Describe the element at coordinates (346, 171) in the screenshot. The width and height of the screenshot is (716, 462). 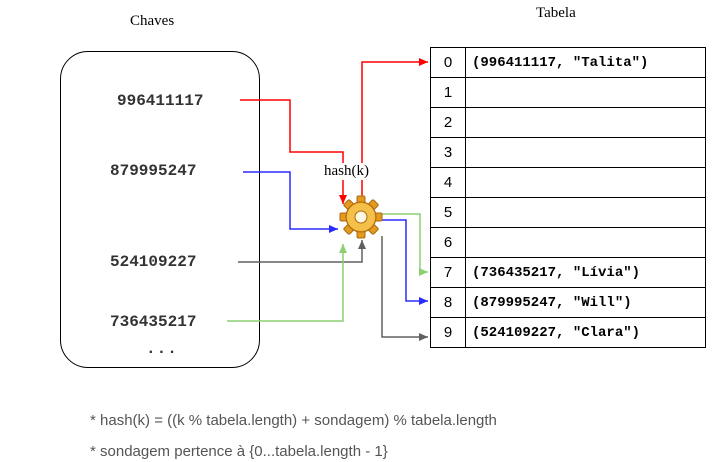
I see `hash-function-label: hash(k)` at that location.